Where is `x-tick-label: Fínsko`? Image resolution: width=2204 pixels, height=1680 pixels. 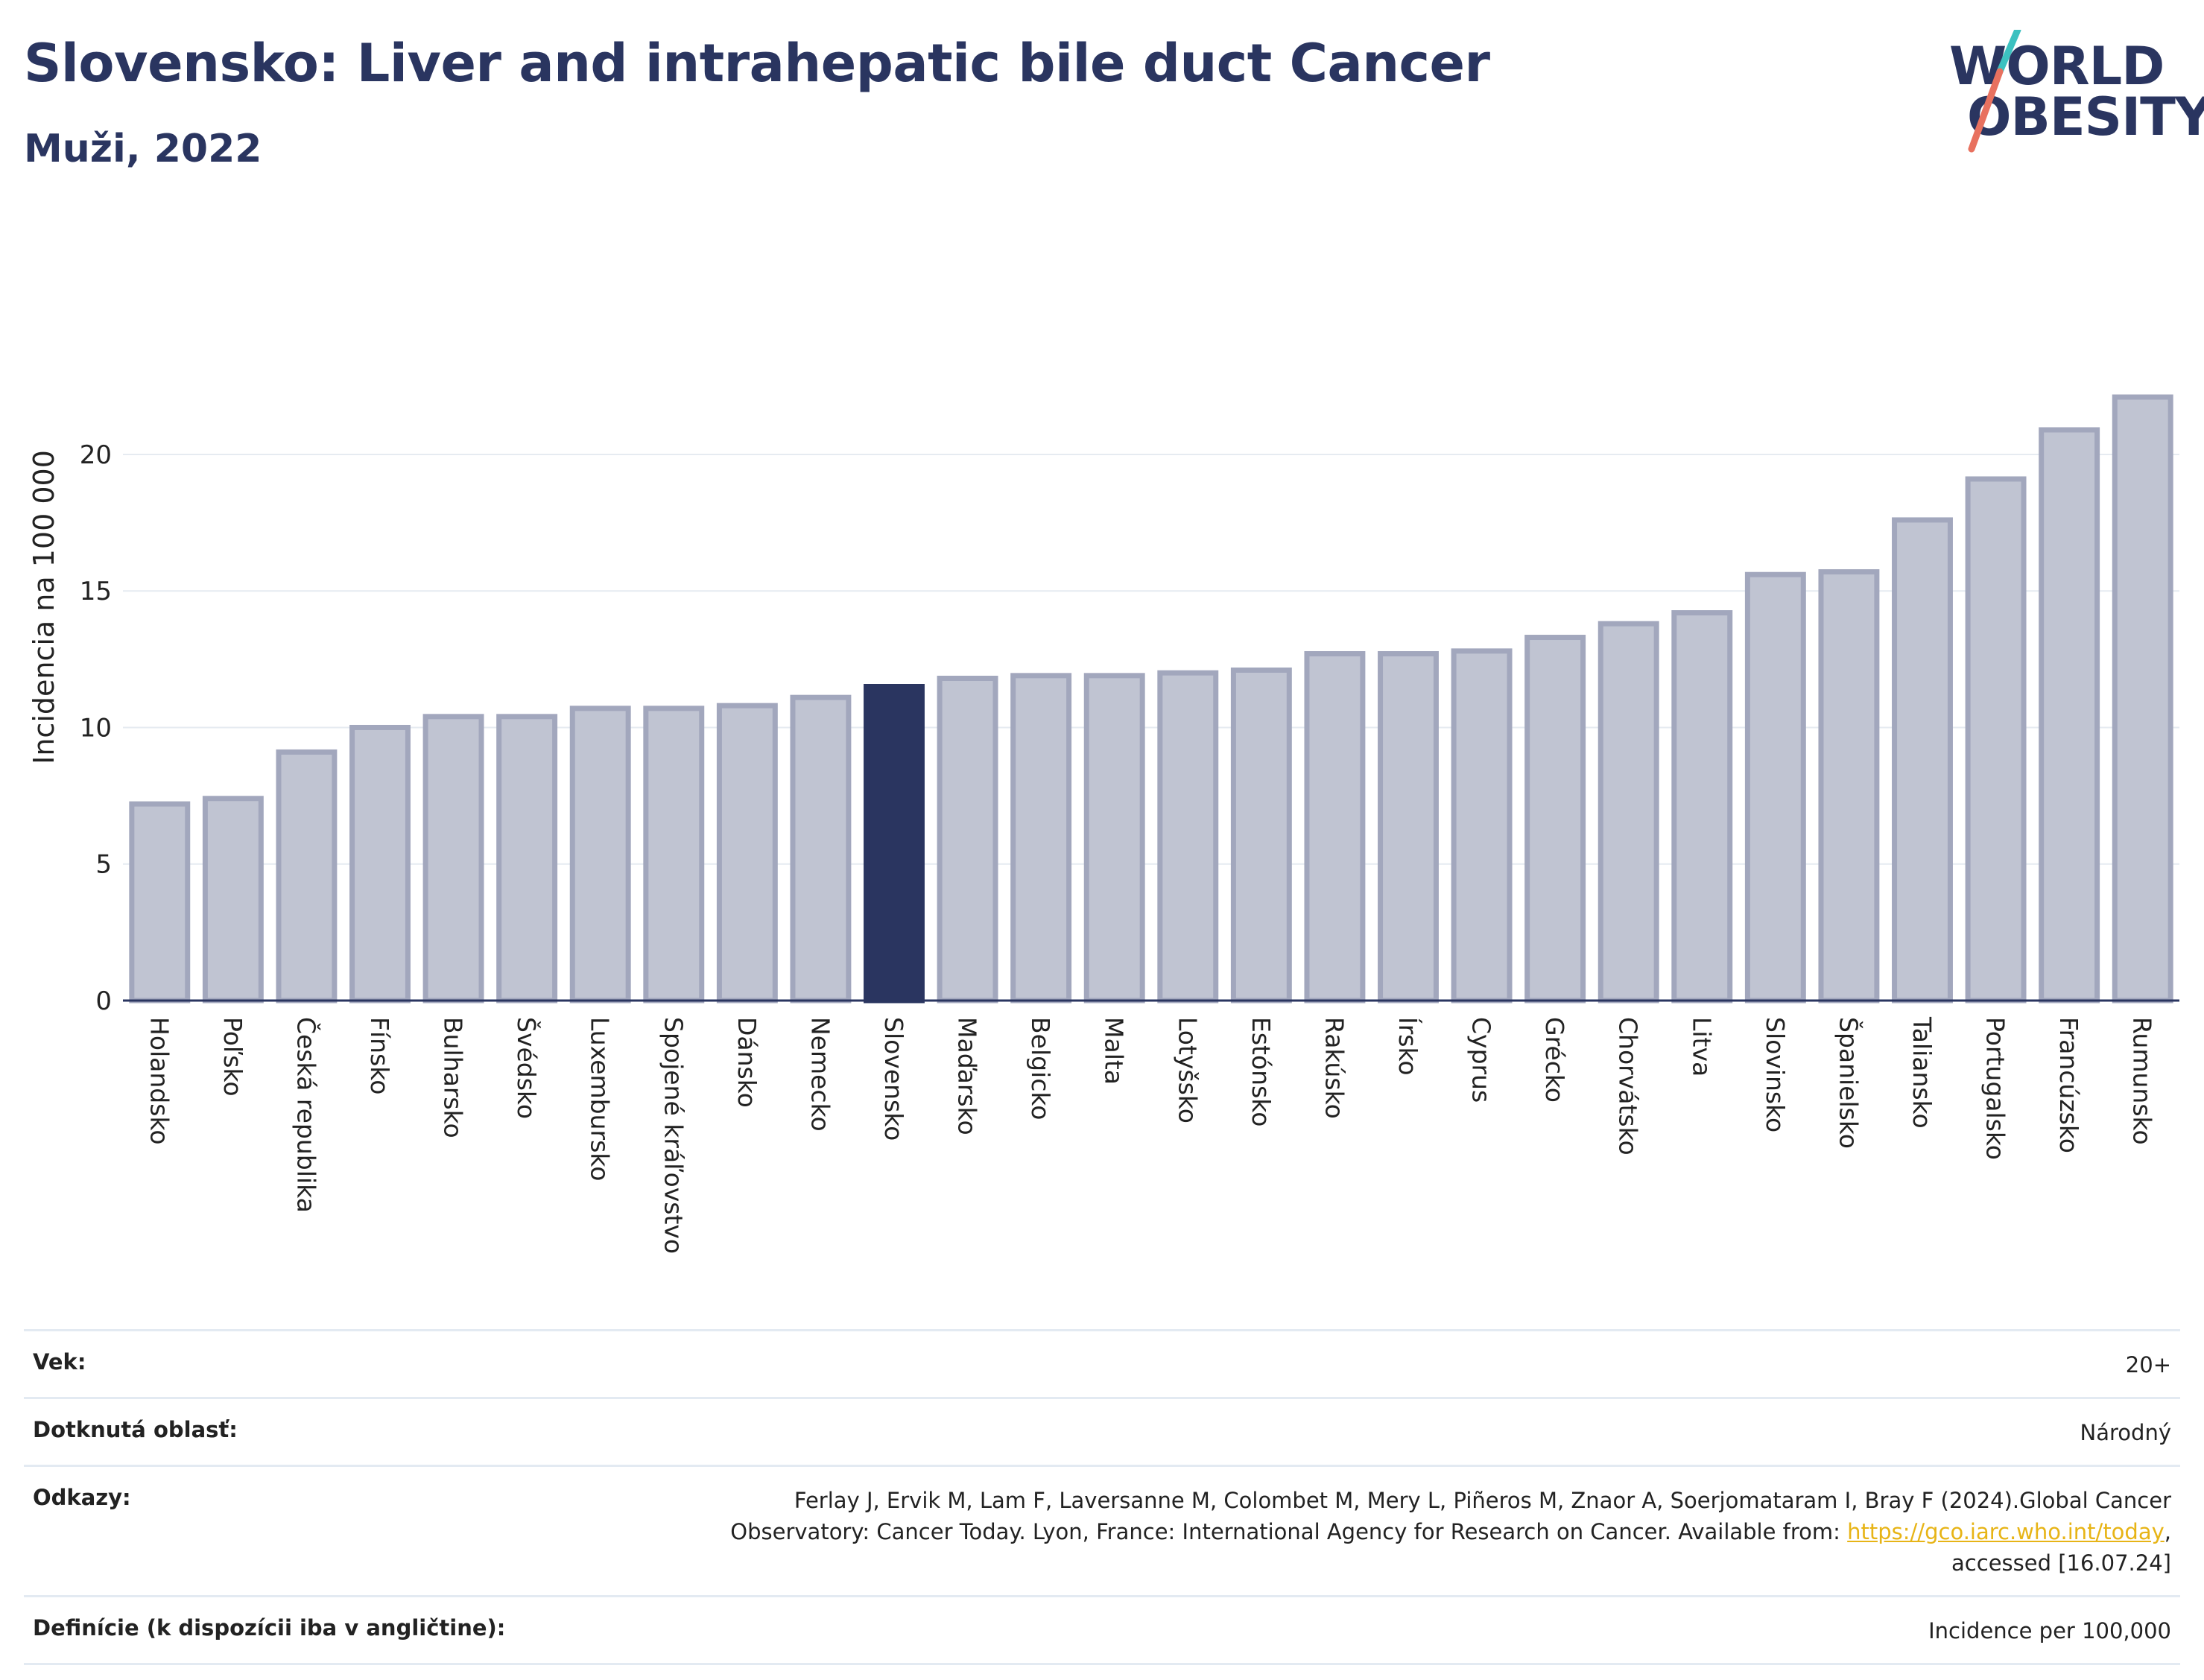 x-tick-label: Fínsko is located at coordinates (379, 1055).